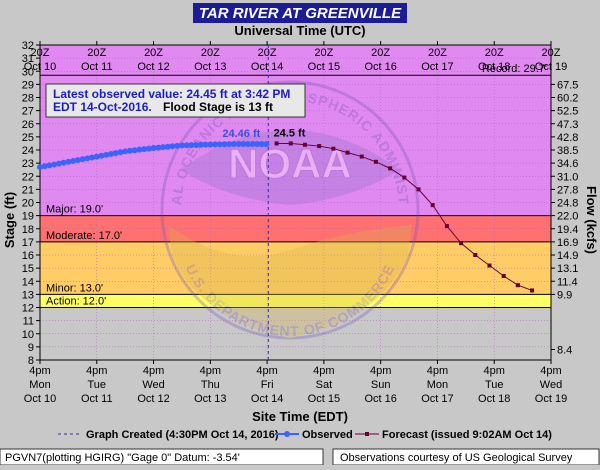  I want to click on flood-stage-text: Flood Stage is 13 ft, so click(218, 107).